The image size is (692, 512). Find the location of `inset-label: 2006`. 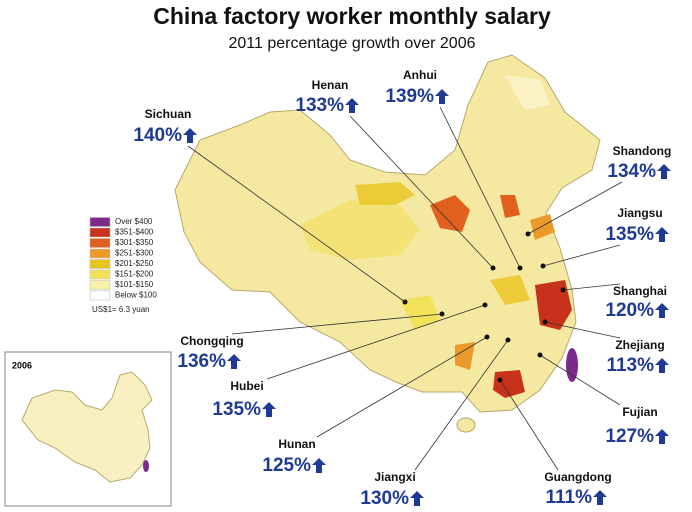

inset-label: 2006 is located at coordinates (22, 365).